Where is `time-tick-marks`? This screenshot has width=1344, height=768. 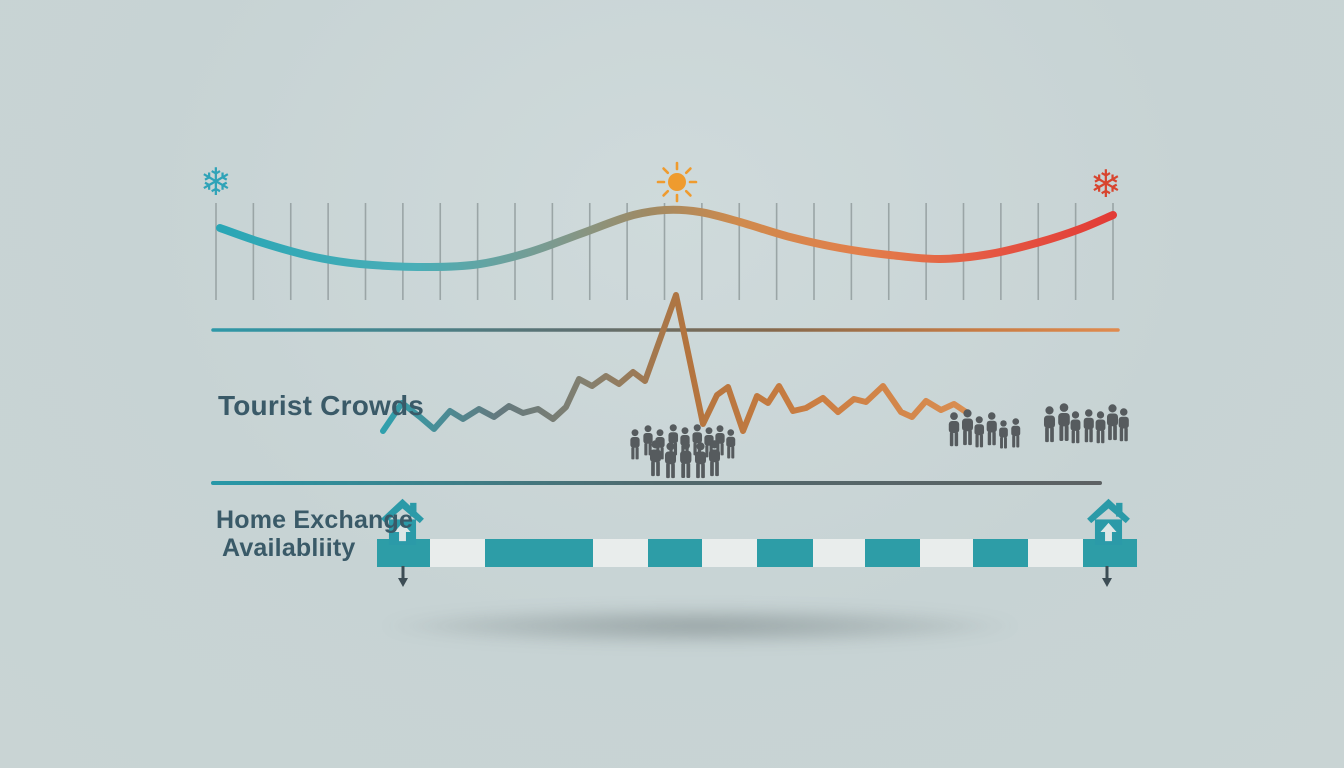
time-tick-marks is located at coordinates (664, 251).